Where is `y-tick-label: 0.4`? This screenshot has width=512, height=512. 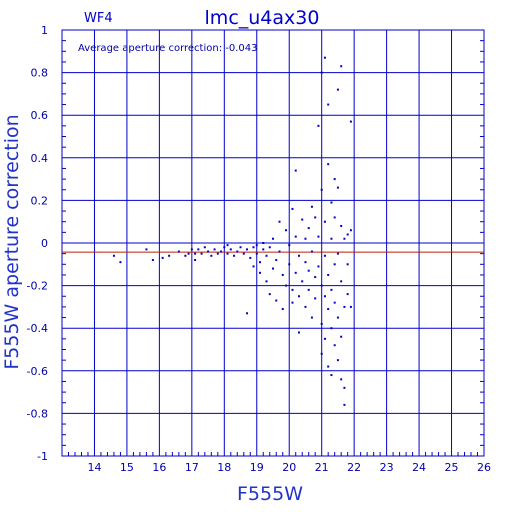 y-tick-label: 0.4 is located at coordinates (40, 158).